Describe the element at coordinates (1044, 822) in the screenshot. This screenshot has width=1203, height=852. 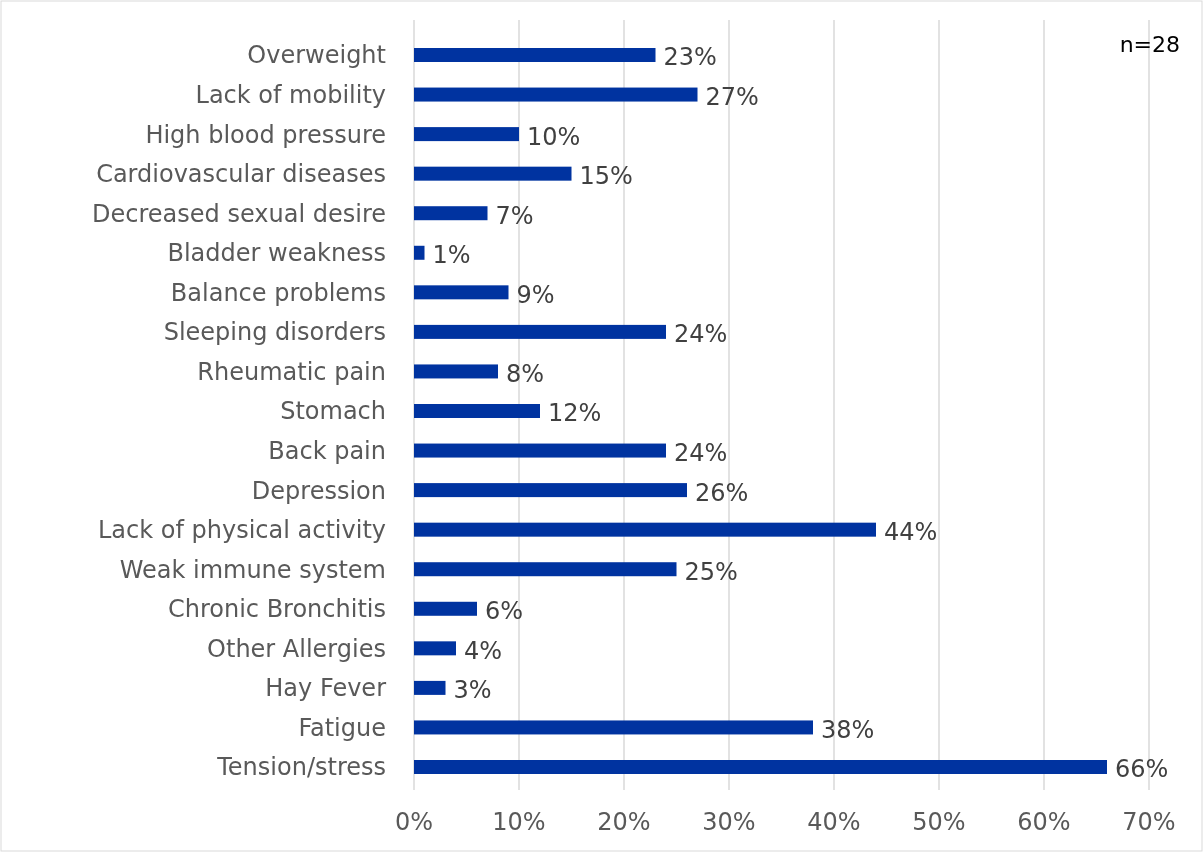
I see `x-tick-label: 60%` at that location.